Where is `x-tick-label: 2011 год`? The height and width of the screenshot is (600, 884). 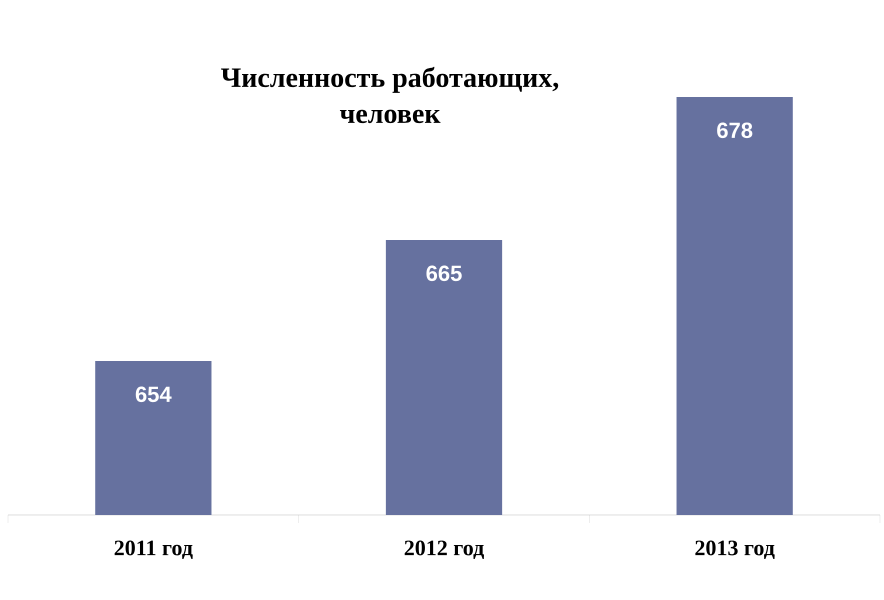
x-tick-label: 2011 год is located at coordinates (153, 549).